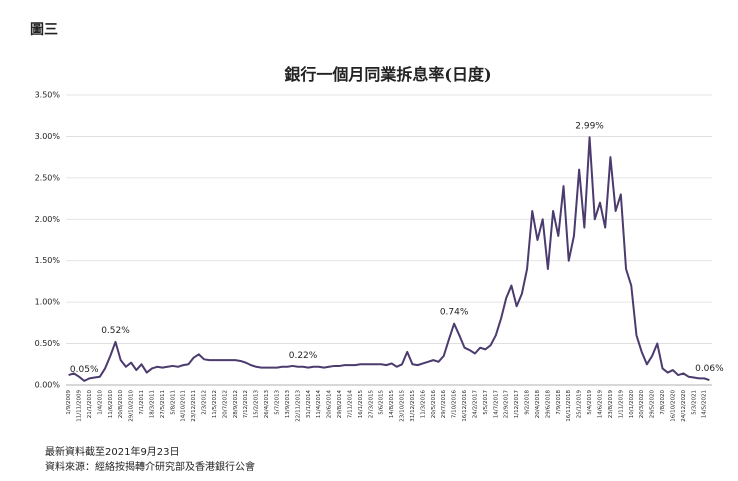  What do you see at coordinates (709, 369) in the screenshot?
I see `data-label: 0.06%` at bounding box center [709, 369].